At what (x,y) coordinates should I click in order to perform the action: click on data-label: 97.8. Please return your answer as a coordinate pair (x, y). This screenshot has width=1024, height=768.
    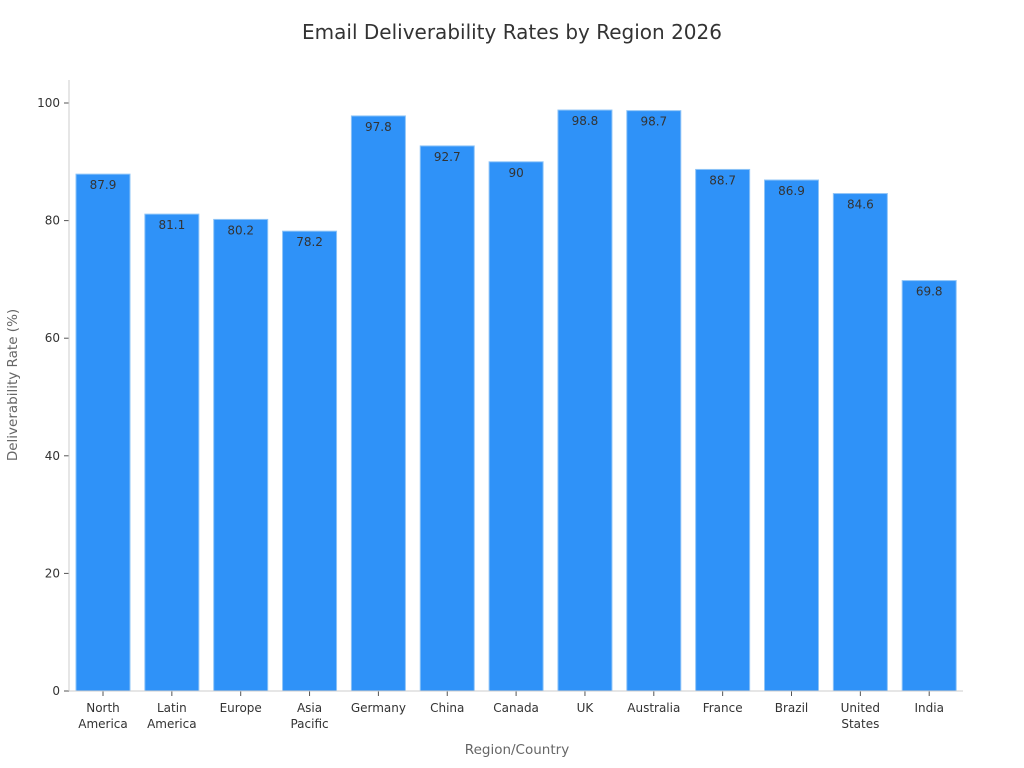
    Looking at the image, I should click on (378, 127).